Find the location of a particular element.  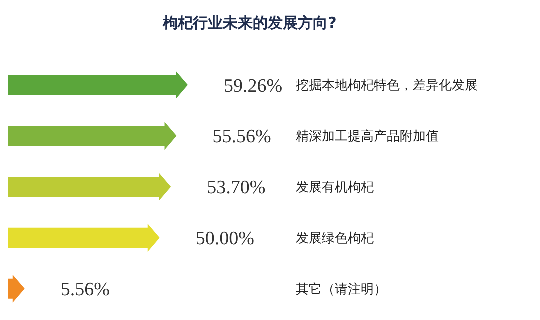

y-tick-label: 挖掘本地枸杞特色，差异化发展 is located at coordinates (387, 86).